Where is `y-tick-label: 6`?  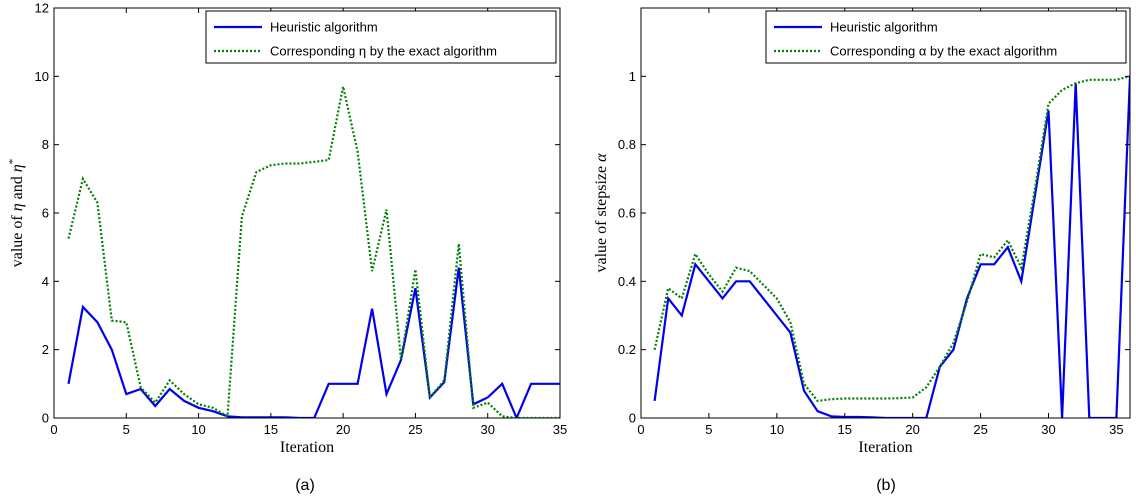 y-tick-label: 6 is located at coordinates (45, 213).